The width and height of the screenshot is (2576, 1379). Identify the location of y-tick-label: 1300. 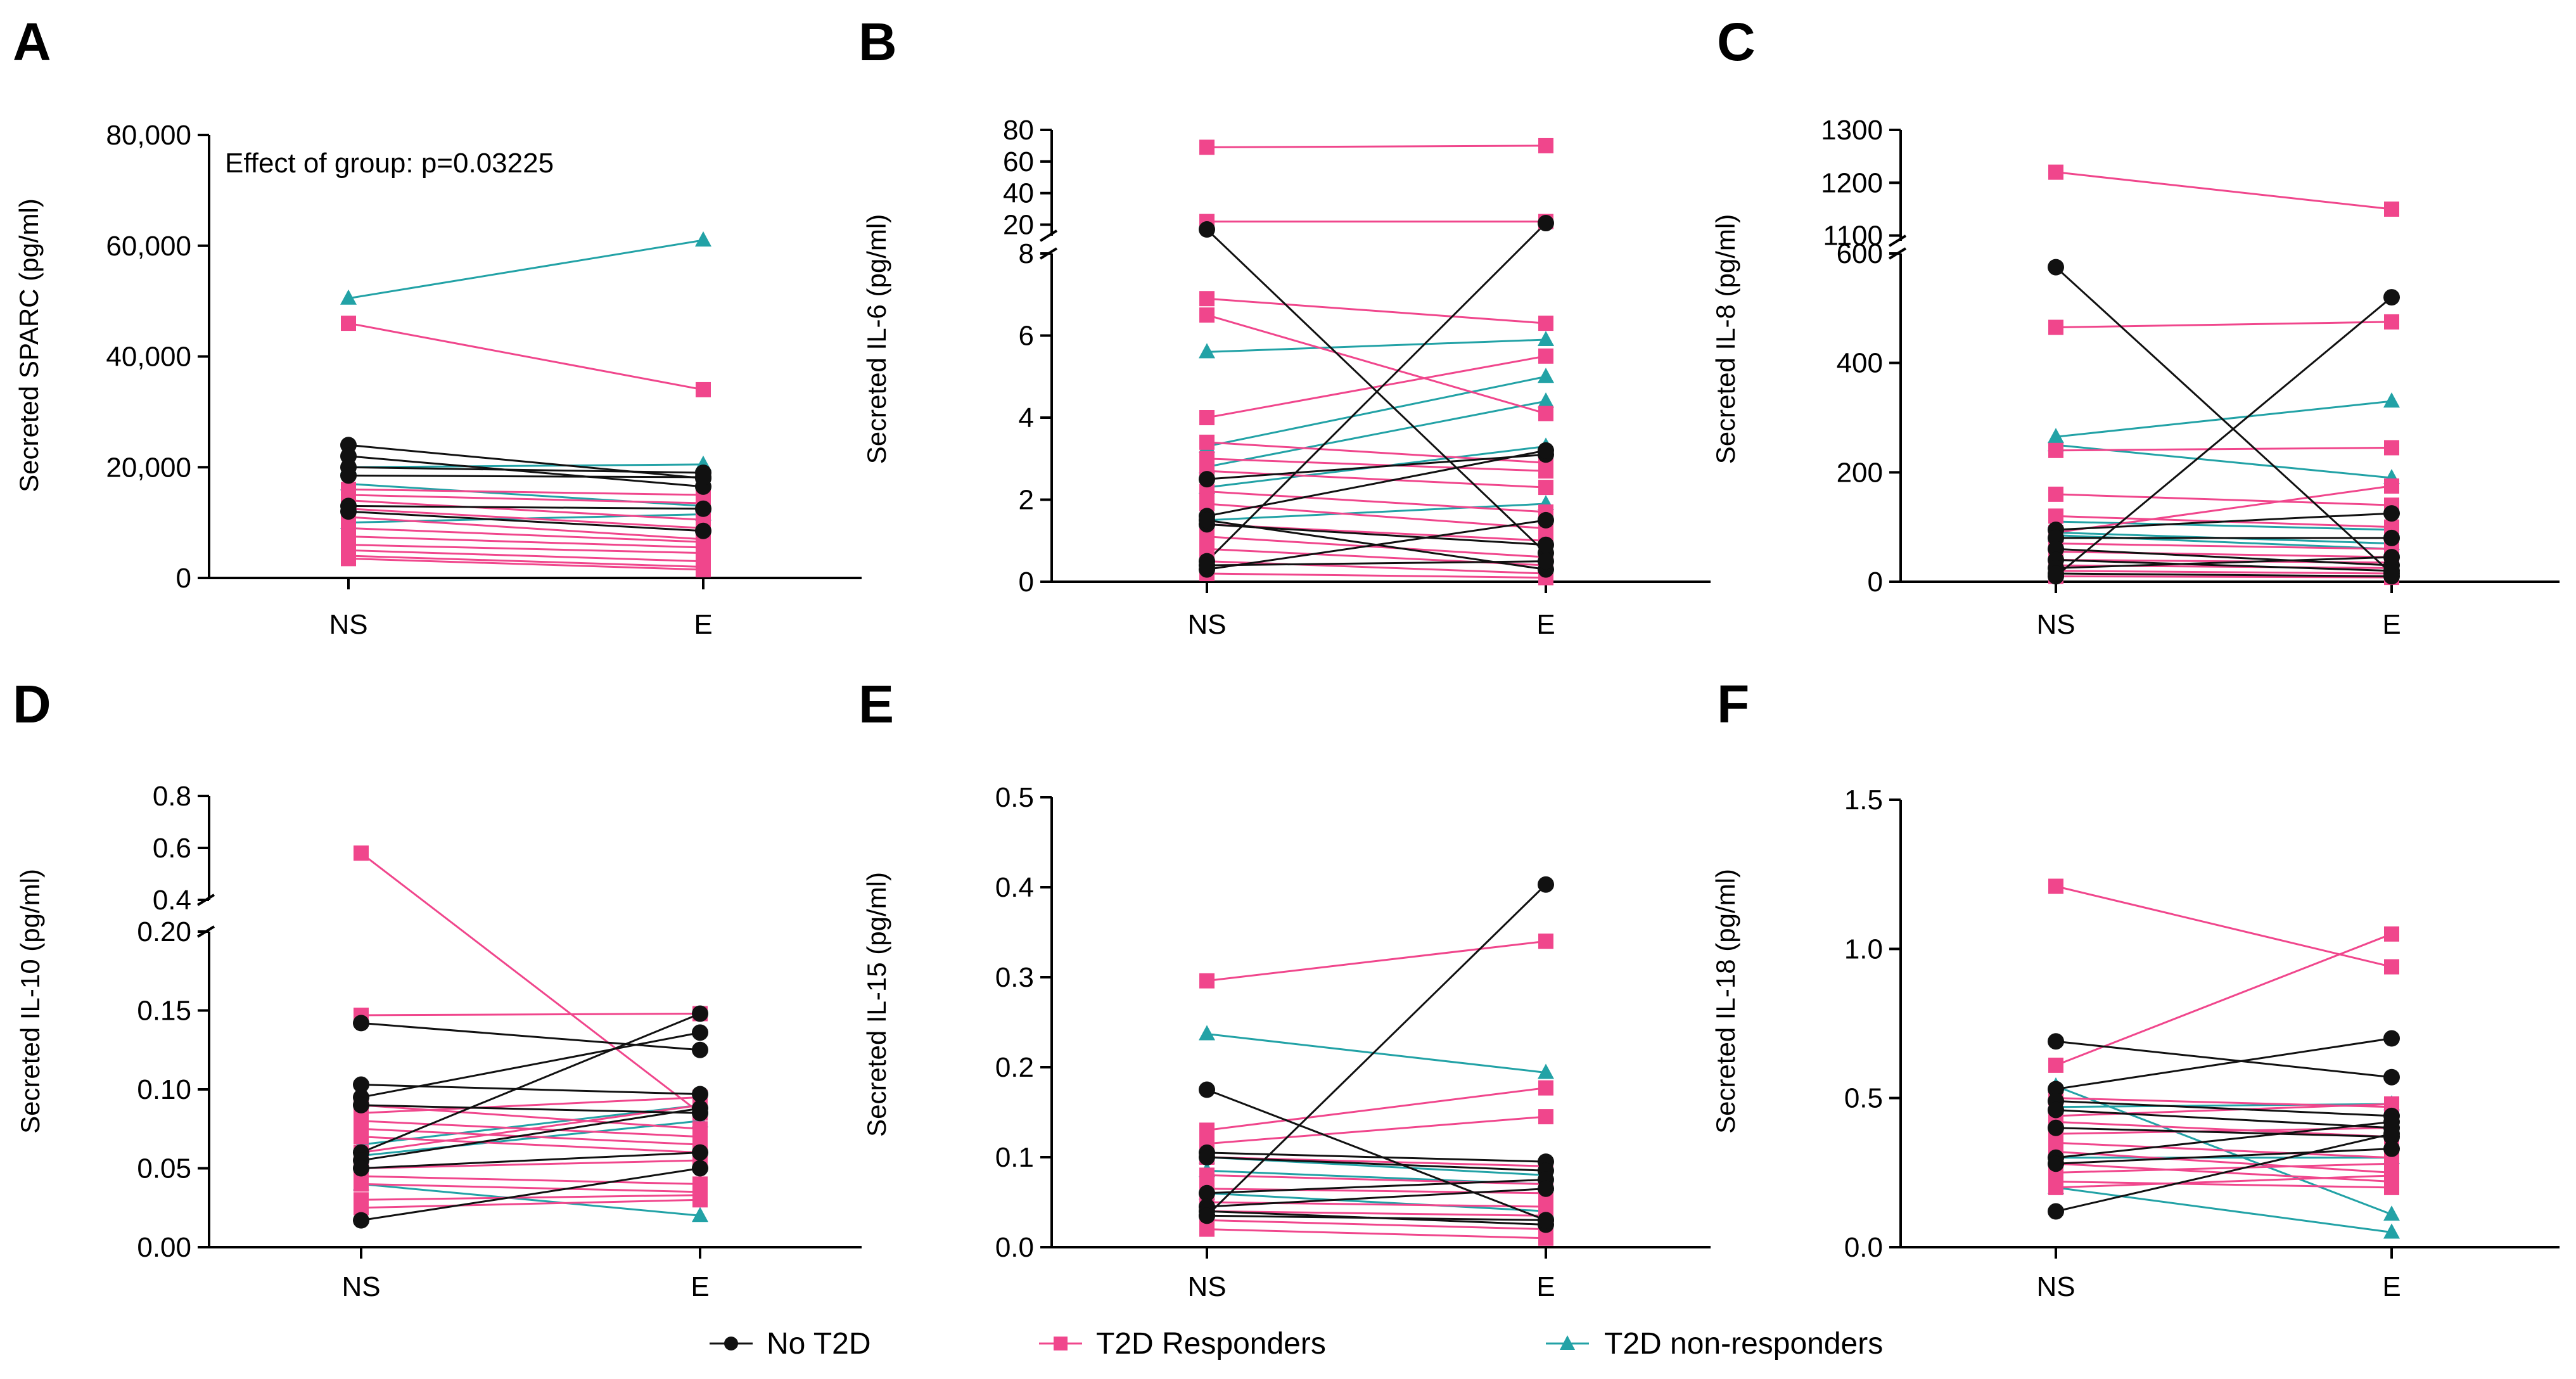
(1852, 131).